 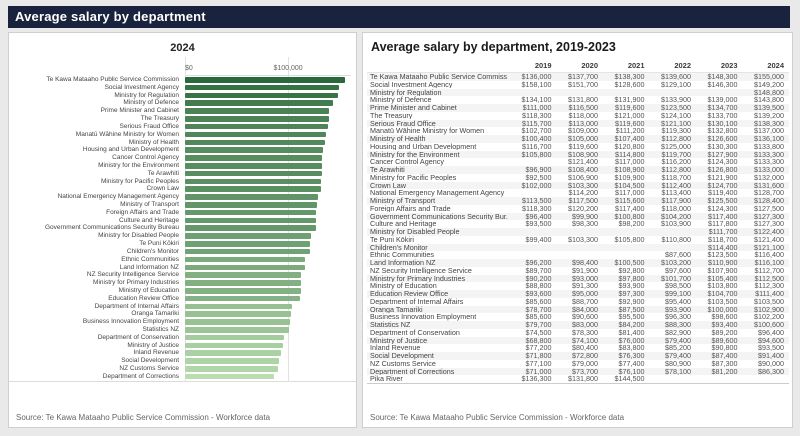 I want to click on chart-category-label: Ministry for Pacific Peoples, so click(x=139, y=181).